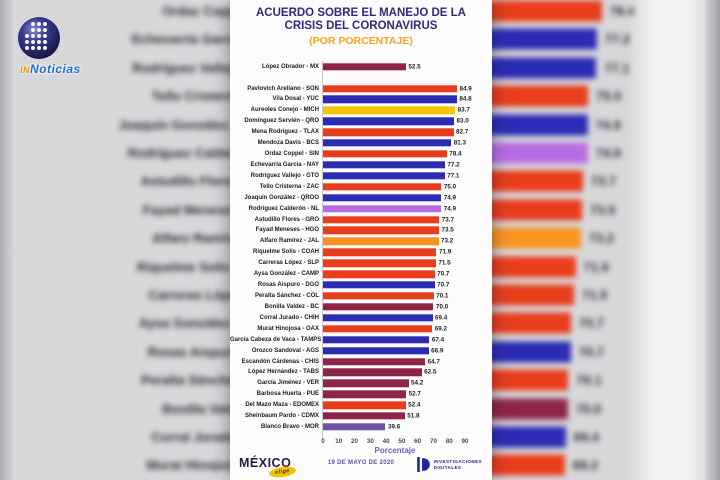 The width and height of the screenshot is (720, 480). What do you see at coordinates (55, 69) in the screenshot?
I see `watermark-name: Noticias` at bounding box center [55, 69].